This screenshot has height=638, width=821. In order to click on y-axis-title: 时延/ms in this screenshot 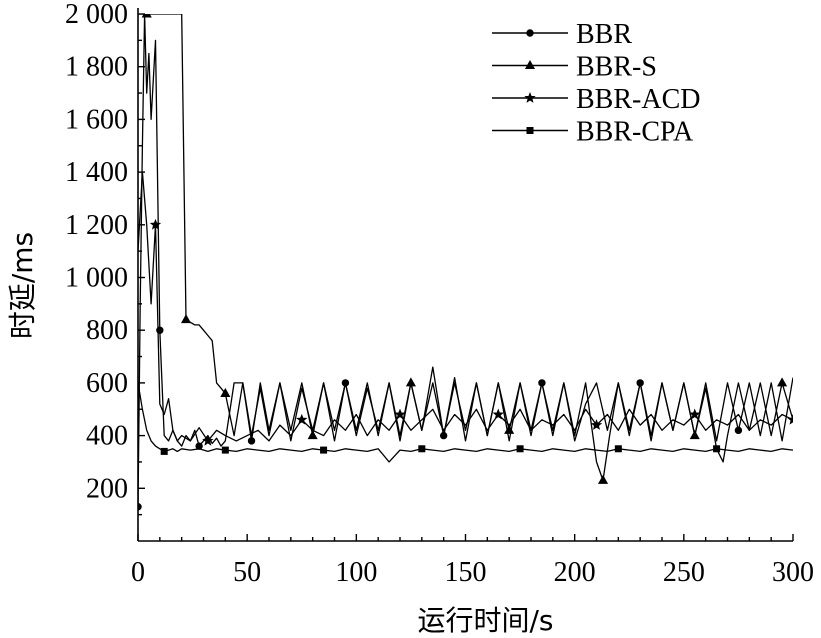, I will do `click(22, 285)`.